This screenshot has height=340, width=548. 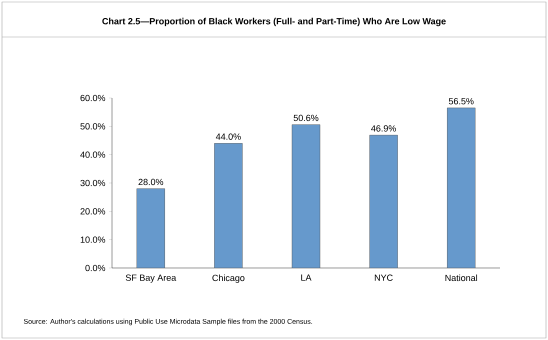 I want to click on x-tick-label: NYC, so click(x=383, y=277).